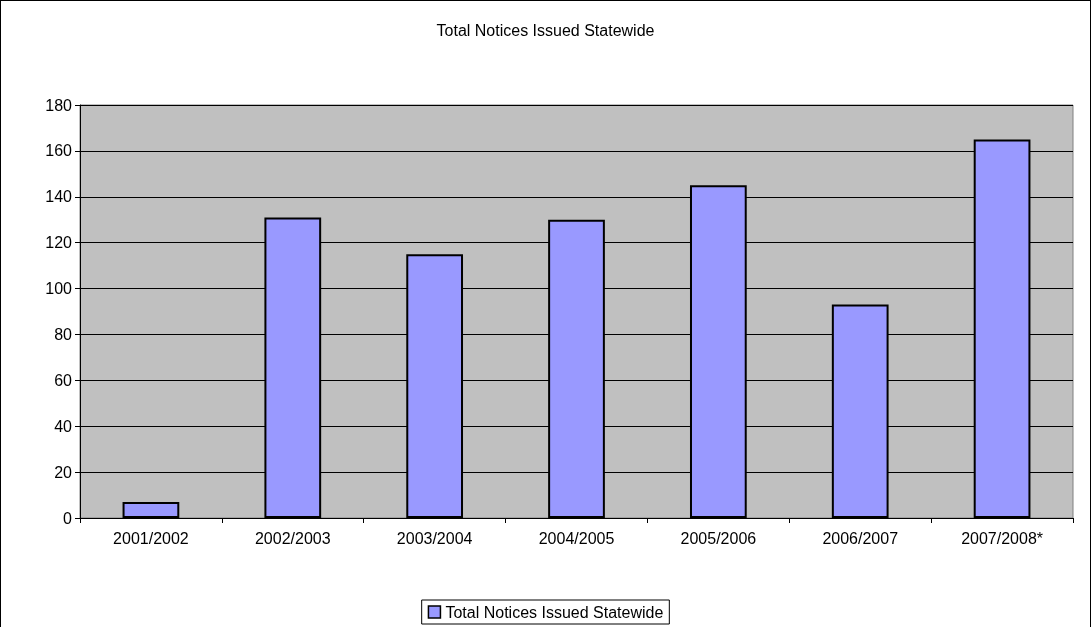  I want to click on y-tick-label: 40, so click(63, 426).